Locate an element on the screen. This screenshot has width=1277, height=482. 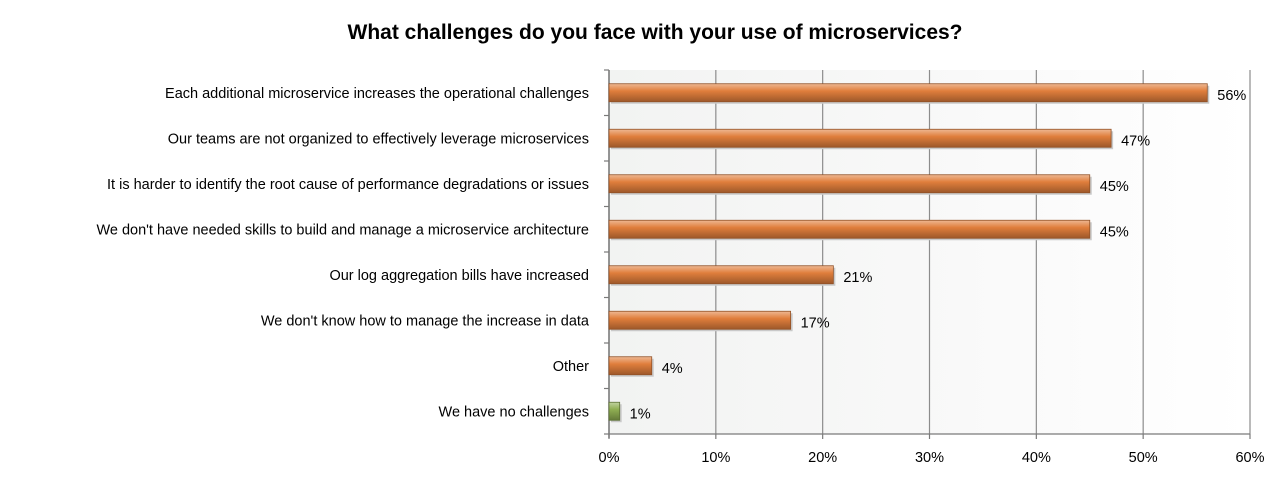
value-label: 47% is located at coordinates (1135, 141).